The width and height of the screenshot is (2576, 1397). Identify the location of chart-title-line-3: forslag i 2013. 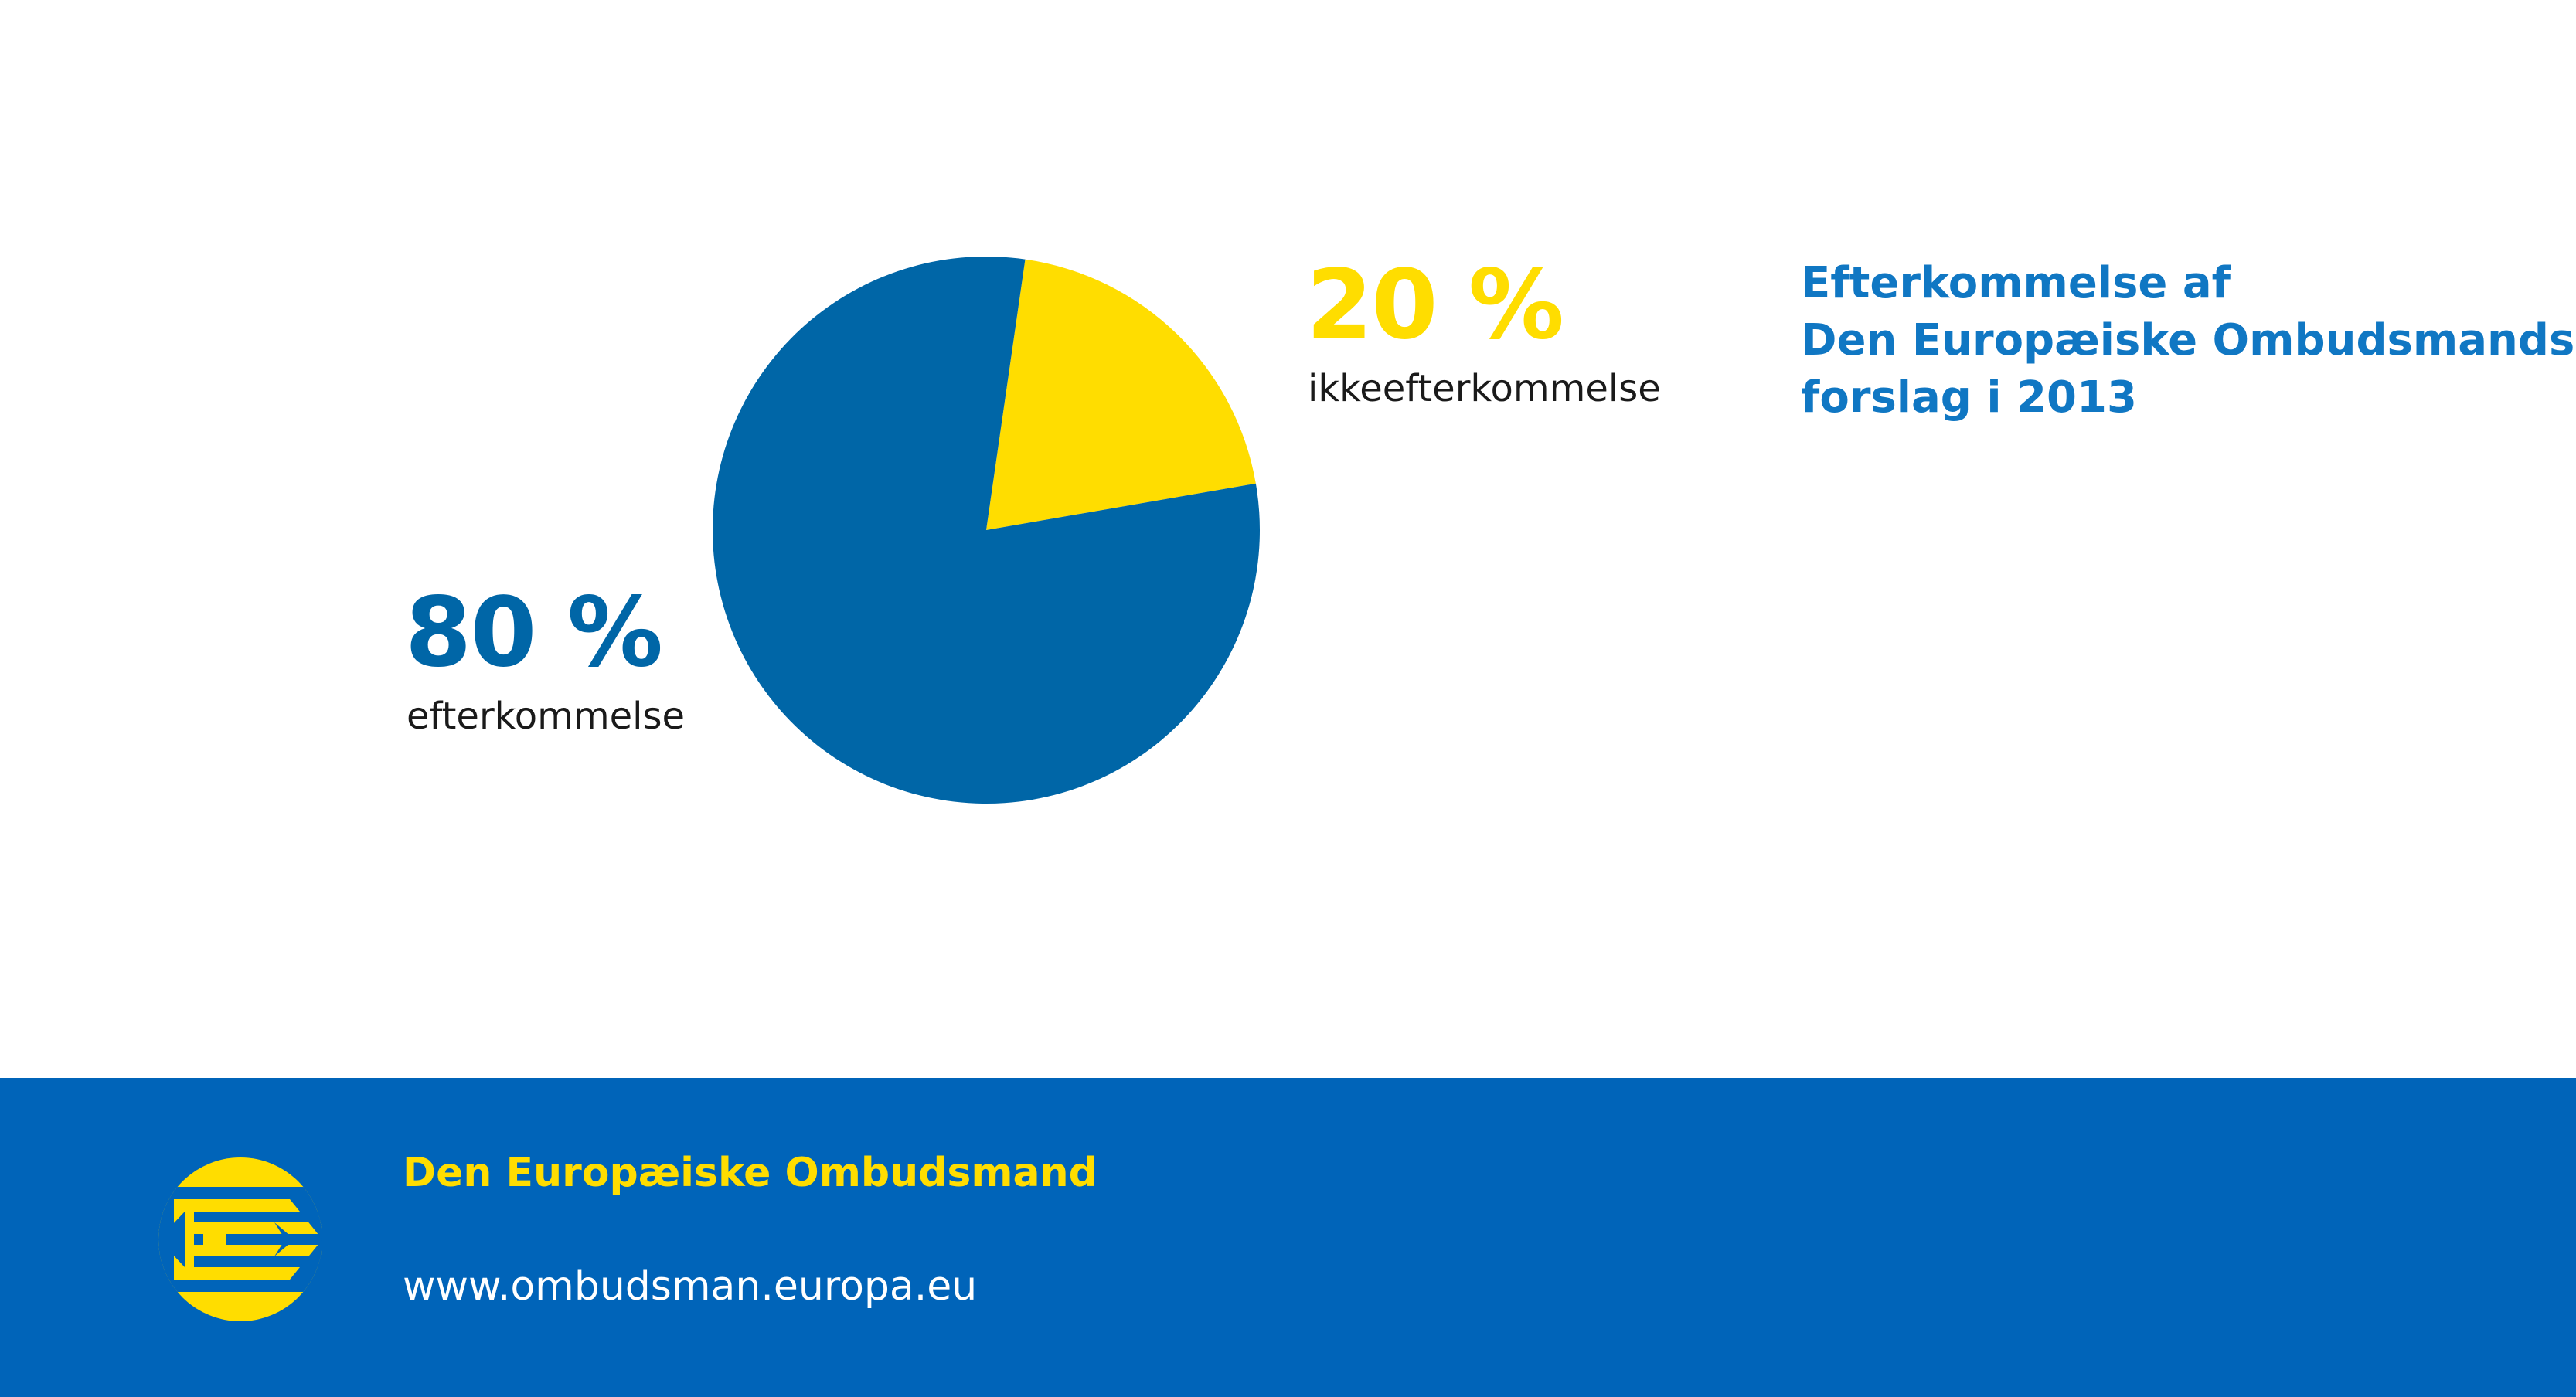
(1969, 397).